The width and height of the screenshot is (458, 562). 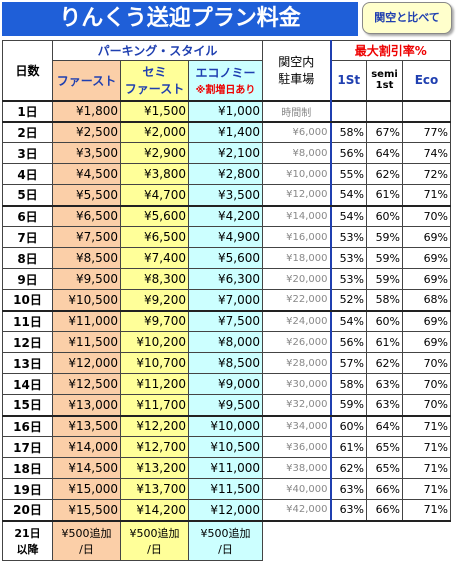 I want to click on discount-semi: 58%, so click(x=385, y=300).